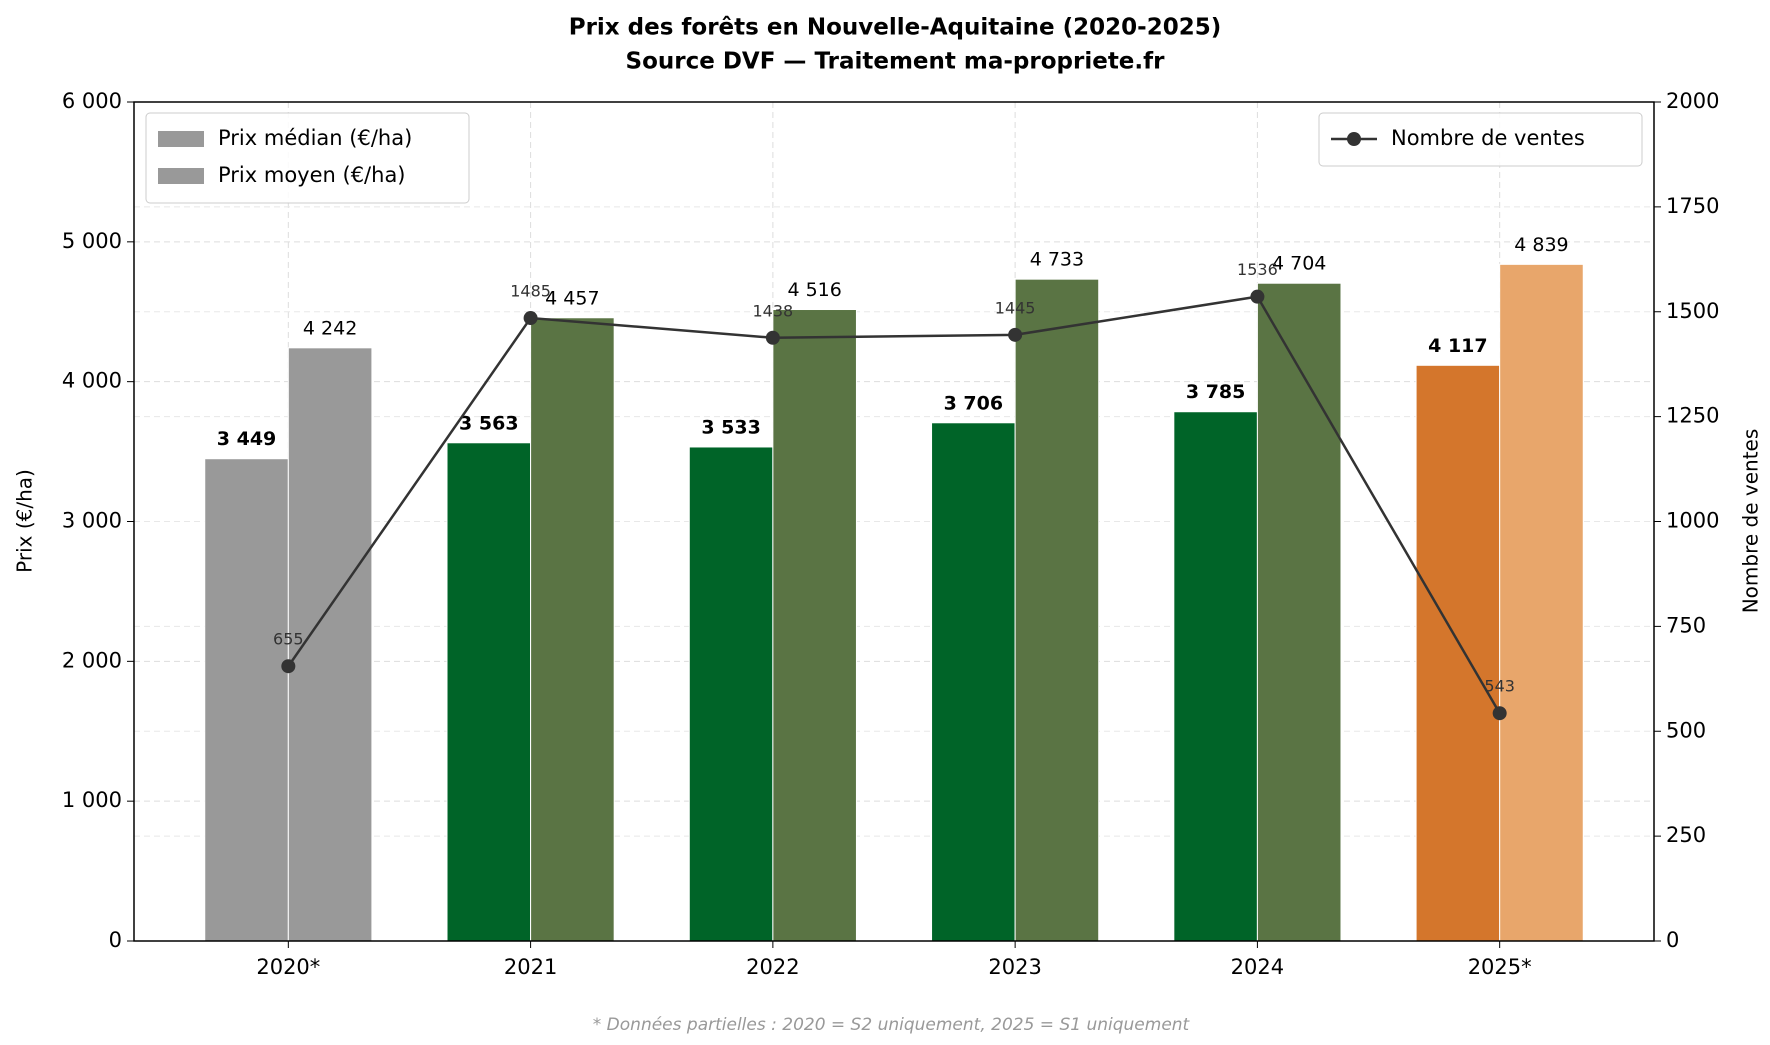 The width and height of the screenshot is (1770, 1045). I want to click on y2-tick-label: 1500, so click(1692, 311).